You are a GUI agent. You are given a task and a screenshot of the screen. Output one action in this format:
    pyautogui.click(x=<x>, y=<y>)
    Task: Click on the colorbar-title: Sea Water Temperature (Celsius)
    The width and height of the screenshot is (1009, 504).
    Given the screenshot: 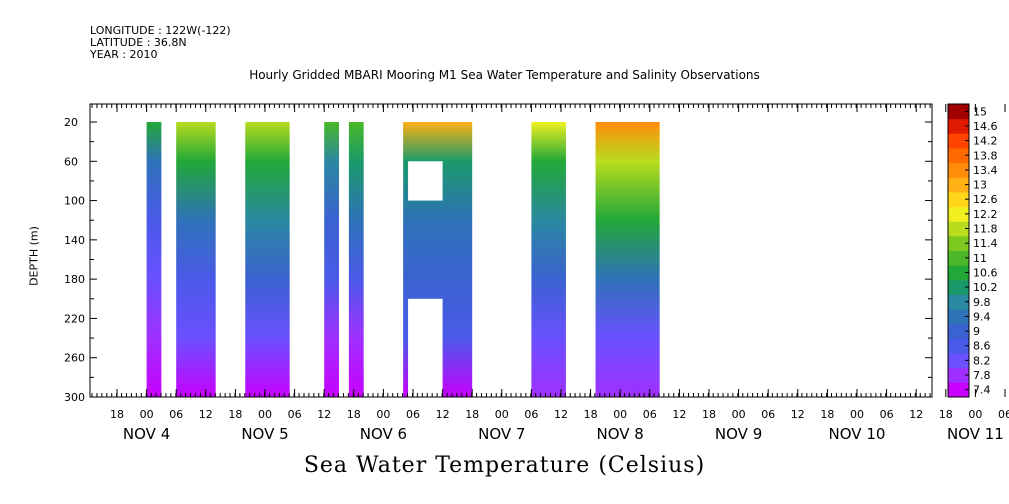 What is the action you would take?
    pyautogui.click(x=504, y=465)
    